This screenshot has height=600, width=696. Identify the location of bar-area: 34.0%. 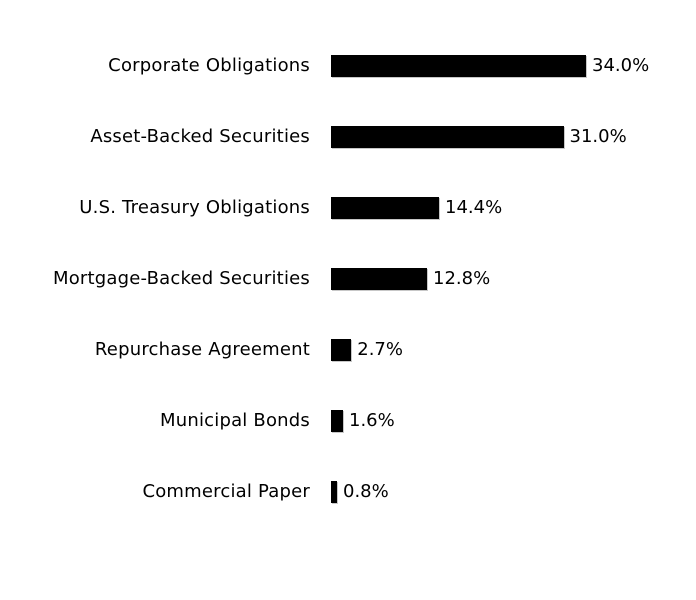
(513, 65).